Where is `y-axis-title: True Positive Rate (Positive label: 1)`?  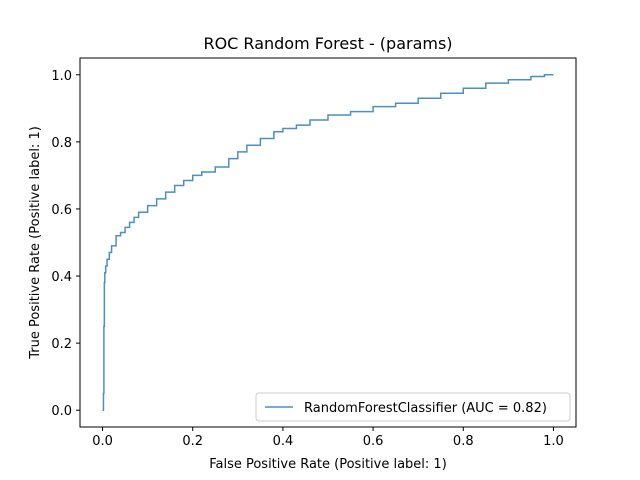 y-axis-title: True Positive Rate (Positive label: 1) is located at coordinates (35, 243).